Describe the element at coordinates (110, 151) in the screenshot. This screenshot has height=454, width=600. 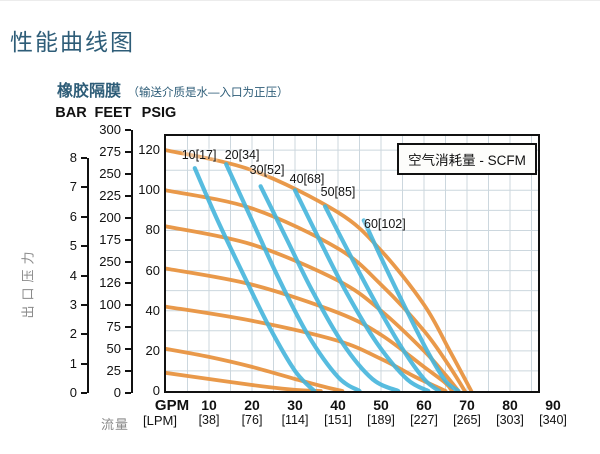
I see `feet-tick-label: 275` at that location.